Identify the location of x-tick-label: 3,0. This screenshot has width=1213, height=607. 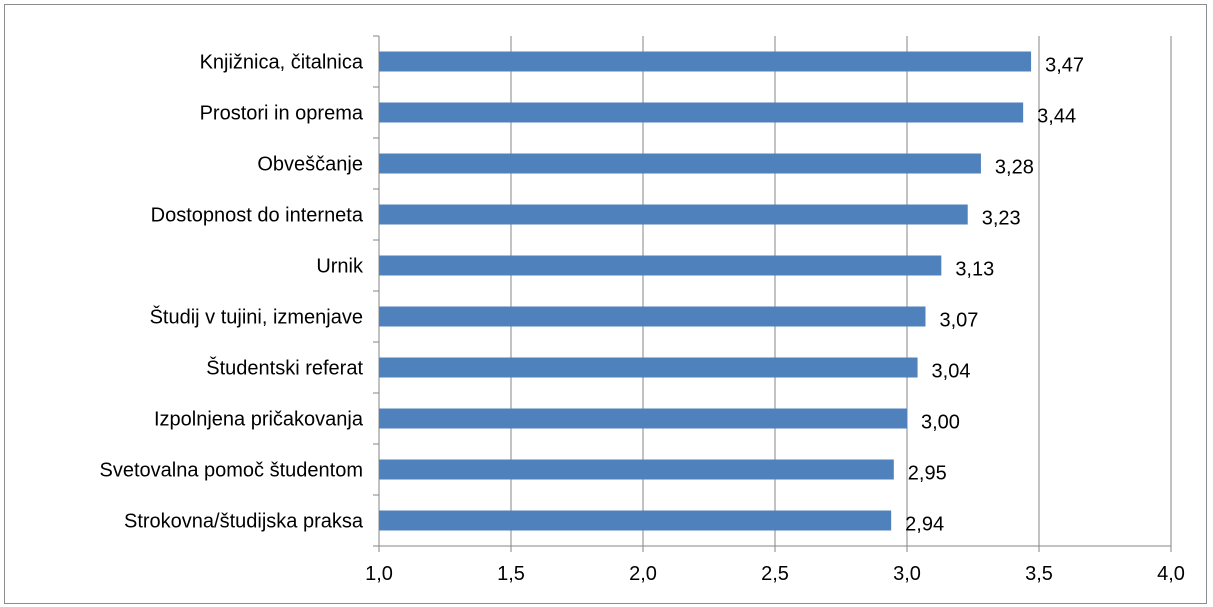
(907, 574).